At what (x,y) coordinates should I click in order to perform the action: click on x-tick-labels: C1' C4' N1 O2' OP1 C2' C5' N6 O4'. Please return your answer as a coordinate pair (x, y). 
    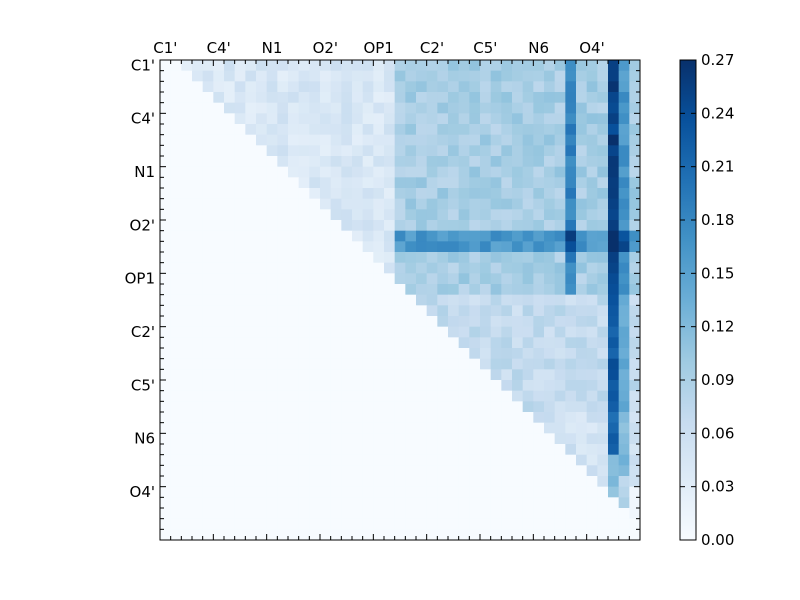
    Looking at the image, I should click on (378, 48).